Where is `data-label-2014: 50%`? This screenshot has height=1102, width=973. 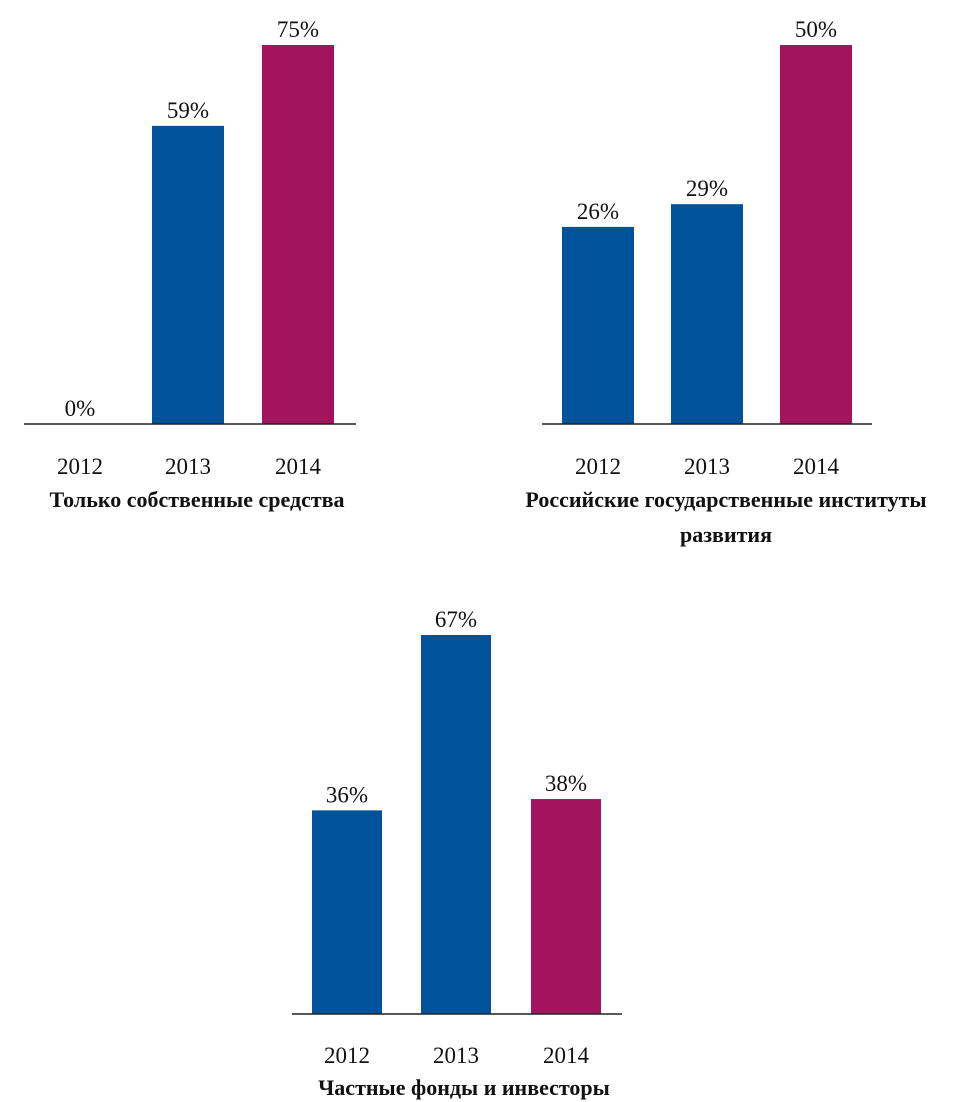
data-label-2014: 50% is located at coordinates (816, 29).